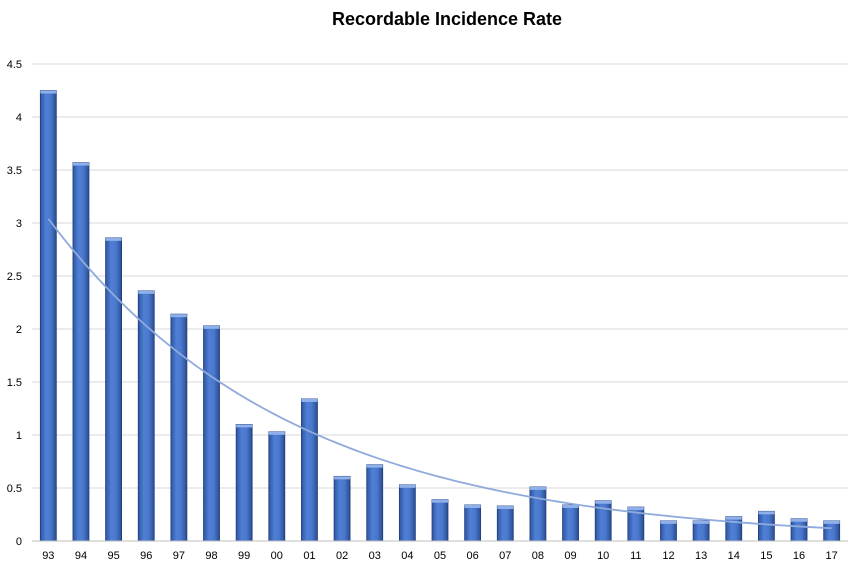 This screenshot has height=567, width=855. Describe the element at coordinates (570, 556) in the screenshot. I see `x-tick-label: 09` at that location.